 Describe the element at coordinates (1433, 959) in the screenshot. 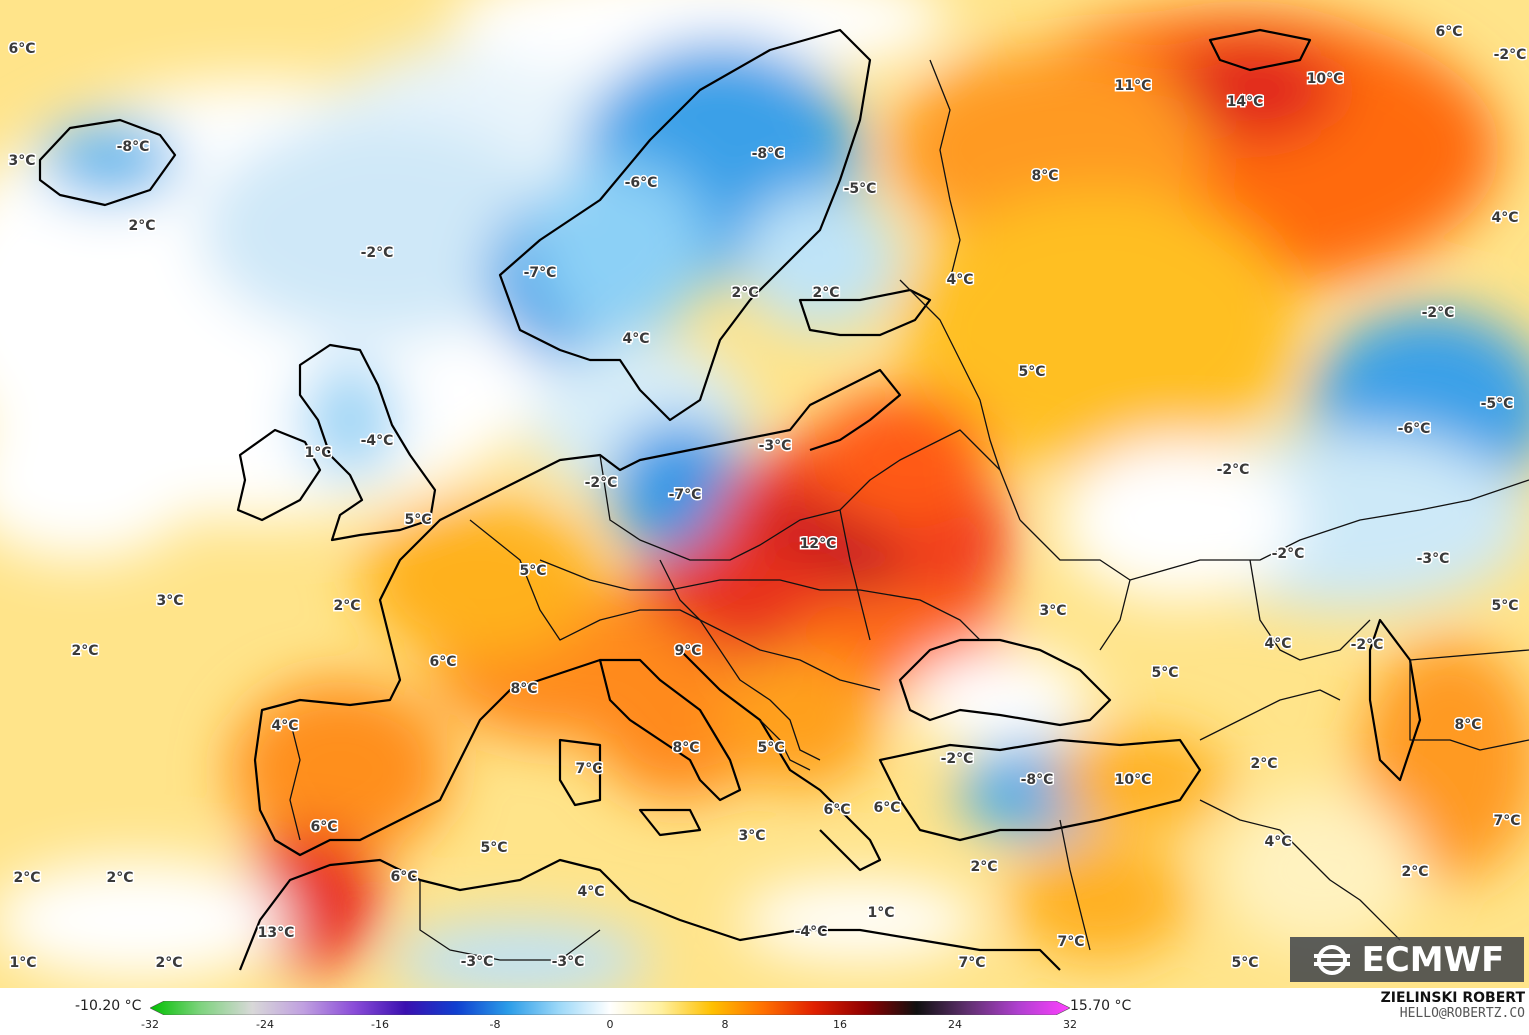

I see `ecmwf-logo-text: ECMWF` at that location.